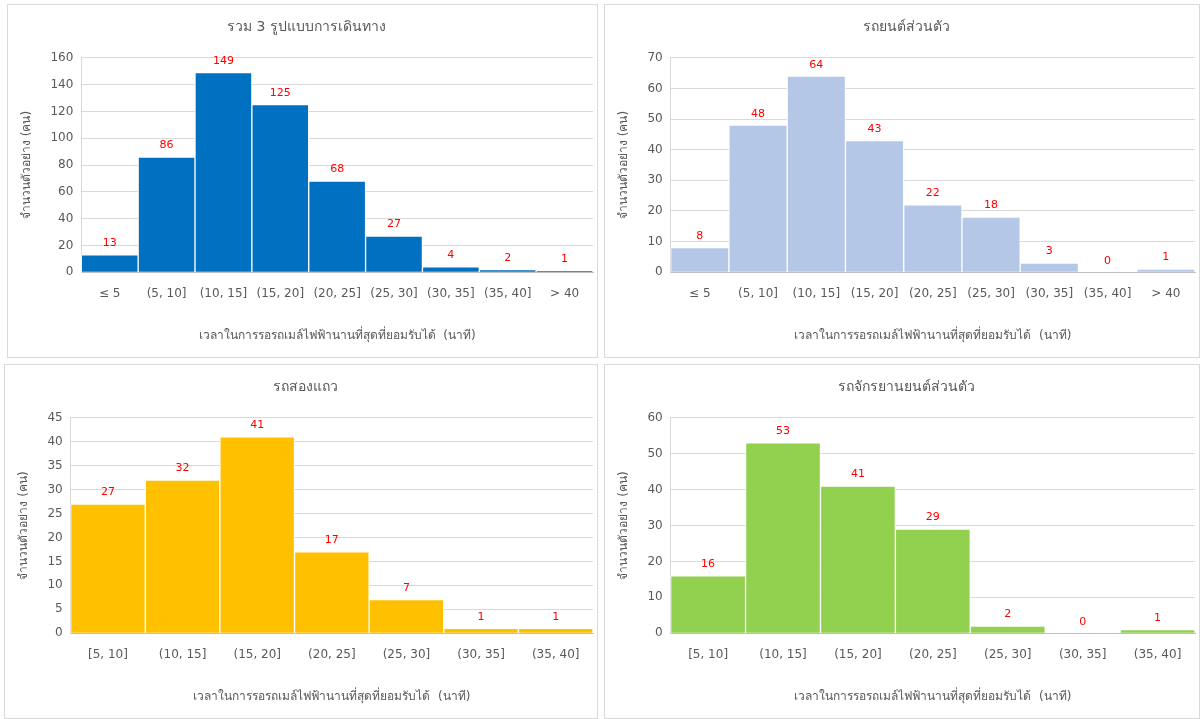 This screenshot has width=1200, height=719. Describe the element at coordinates (280, 93) in the screenshot. I see `data-label: 125` at that location.